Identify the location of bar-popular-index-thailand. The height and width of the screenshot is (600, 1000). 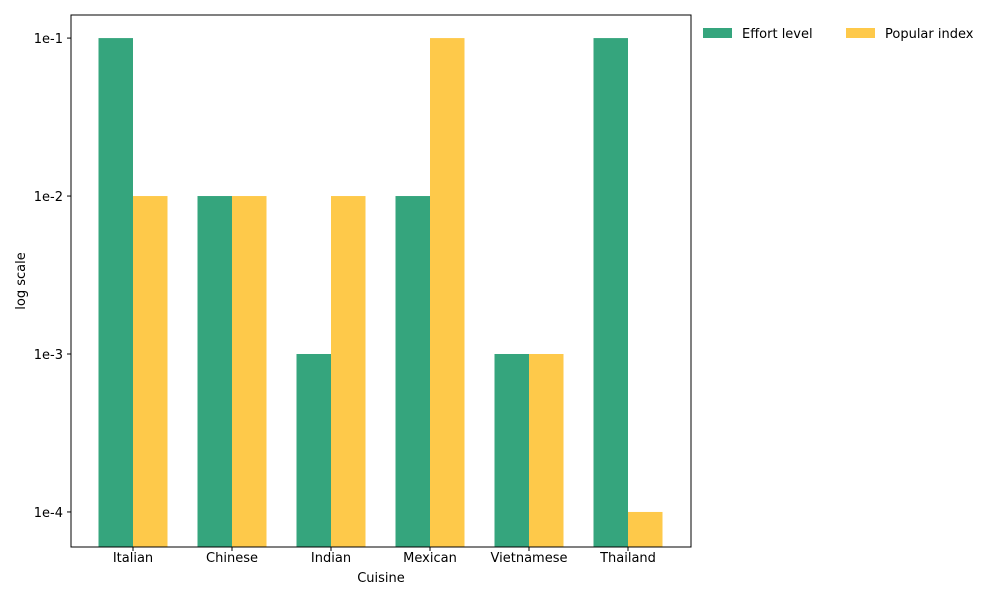
(645, 529).